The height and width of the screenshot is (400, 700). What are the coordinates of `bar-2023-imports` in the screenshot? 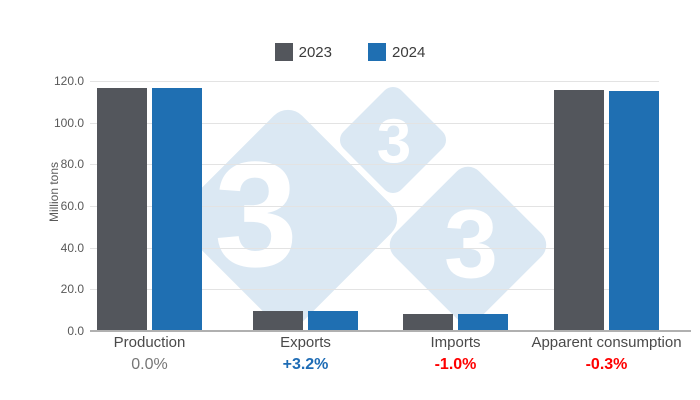 It's located at (428, 321).